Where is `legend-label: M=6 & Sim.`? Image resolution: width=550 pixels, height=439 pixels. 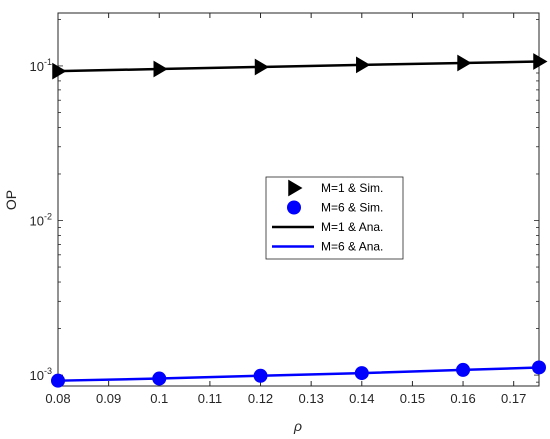 legend-label: M=6 & Sim. is located at coordinates (352, 208).